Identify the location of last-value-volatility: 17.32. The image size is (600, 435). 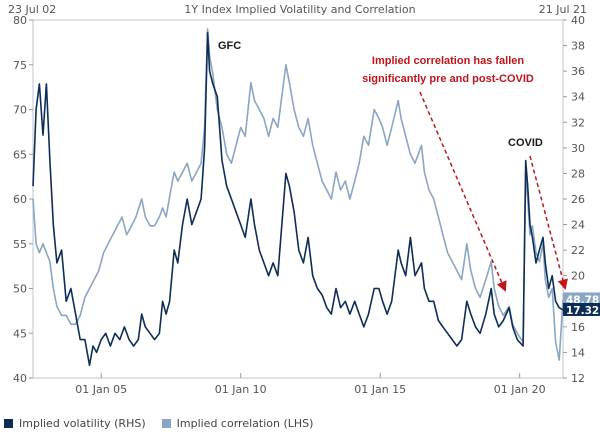
(582, 311).